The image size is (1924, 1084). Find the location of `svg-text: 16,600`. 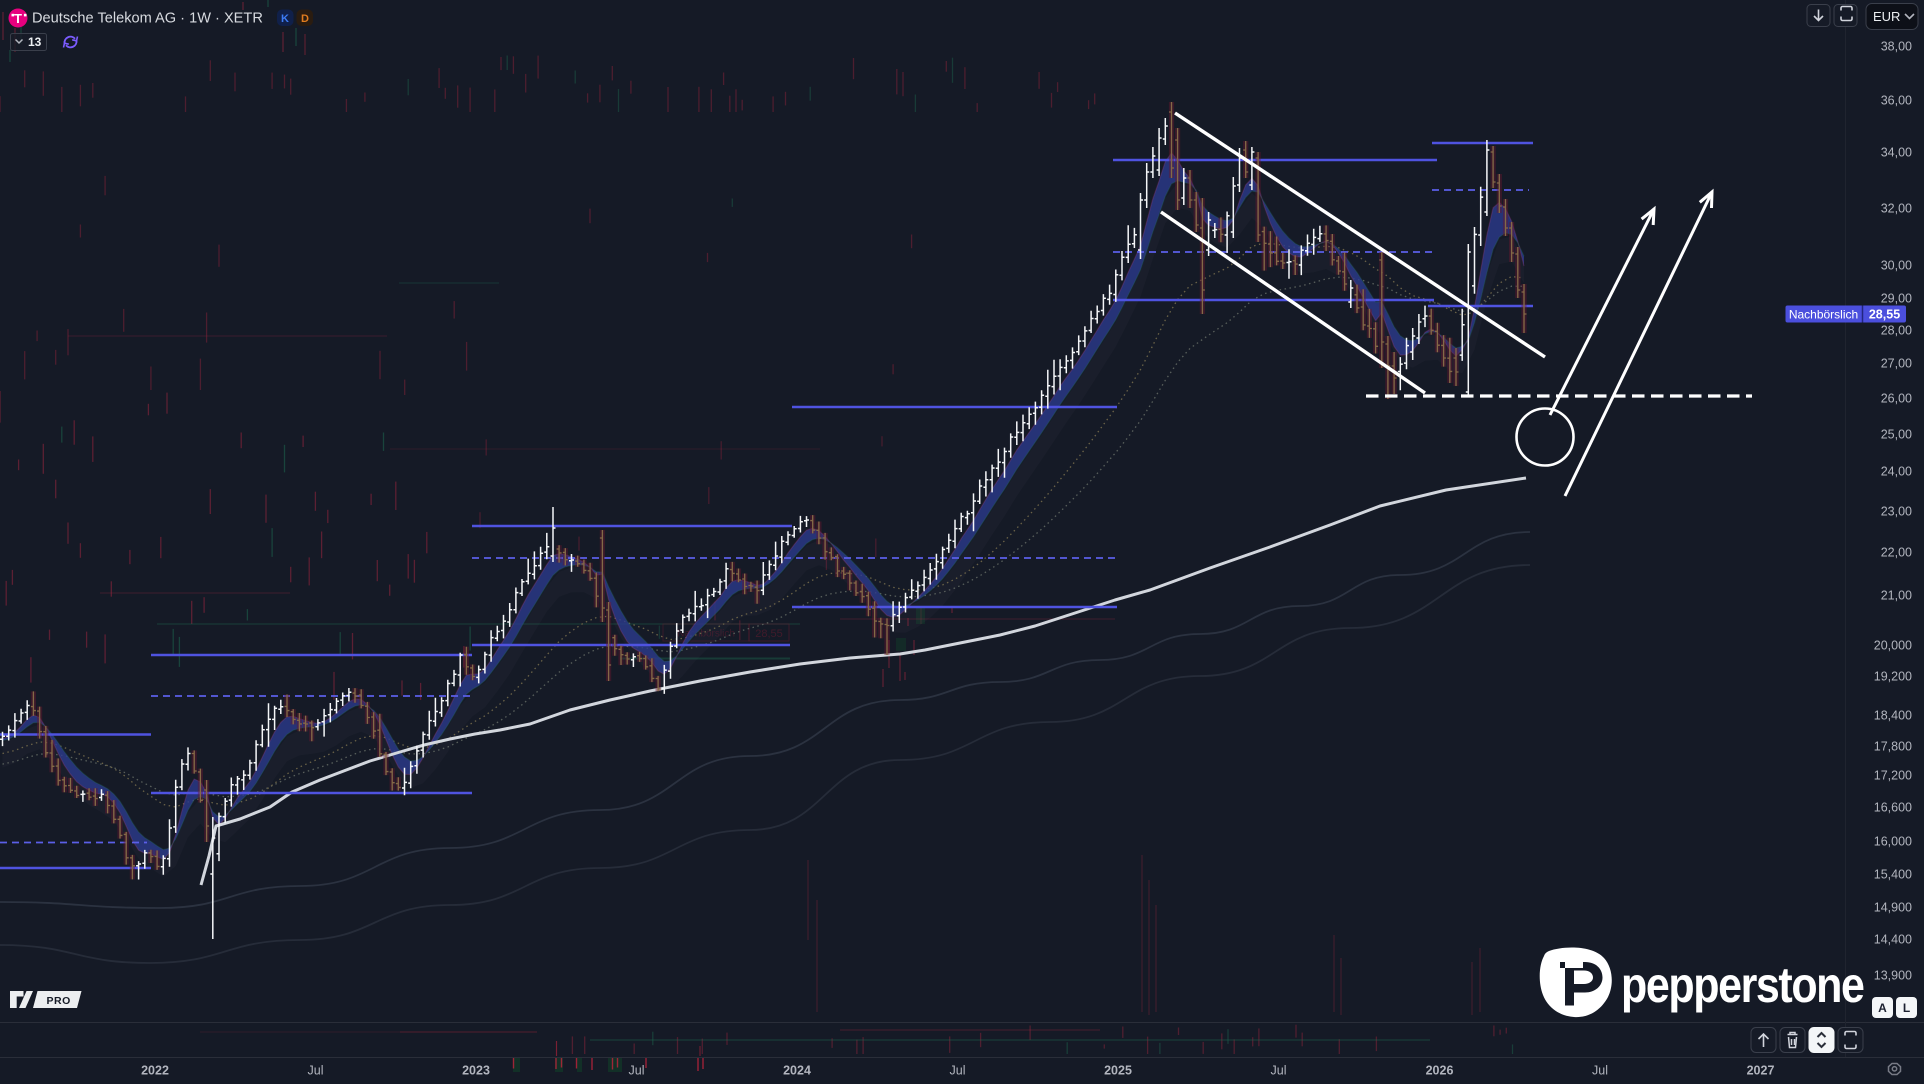

svg-text: 16,600 is located at coordinates (1893, 808).